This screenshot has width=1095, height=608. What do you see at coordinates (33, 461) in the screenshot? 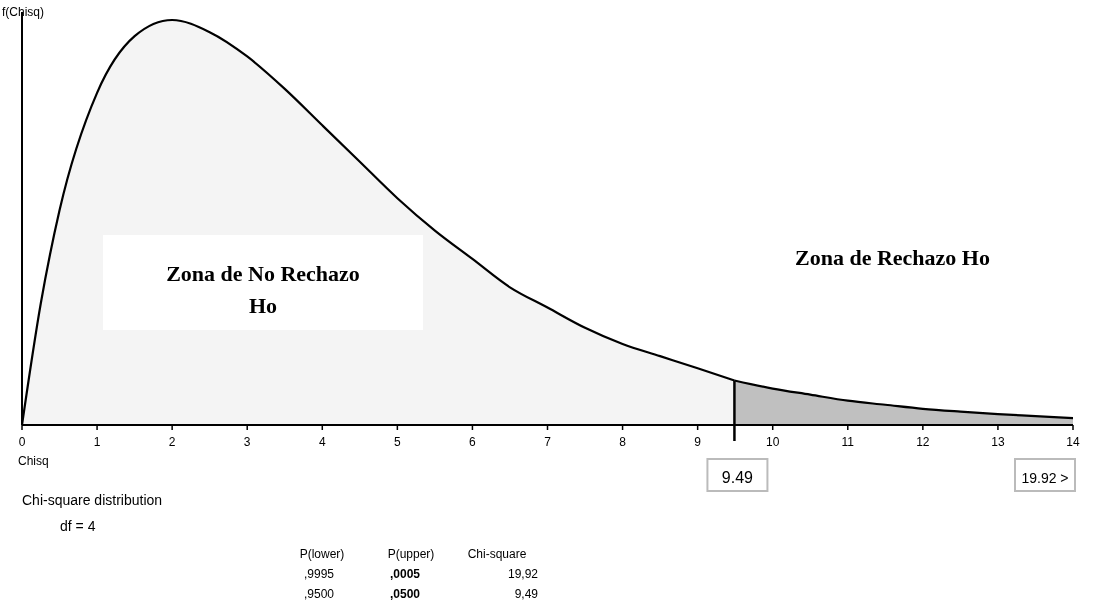
I see `x-axis-title: Chisq` at bounding box center [33, 461].